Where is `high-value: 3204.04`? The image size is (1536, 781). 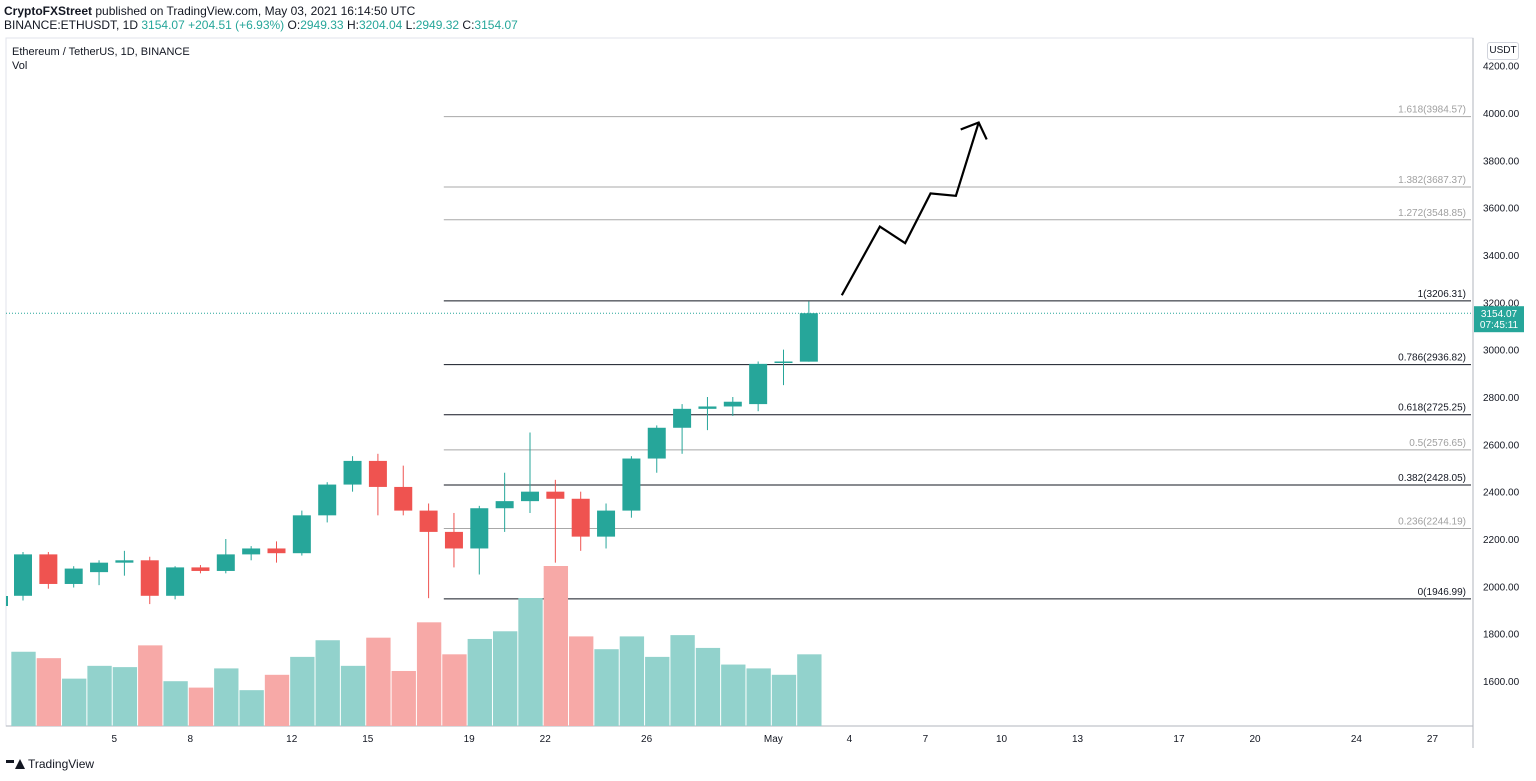
high-value: 3204.04 is located at coordinates (380, 25).